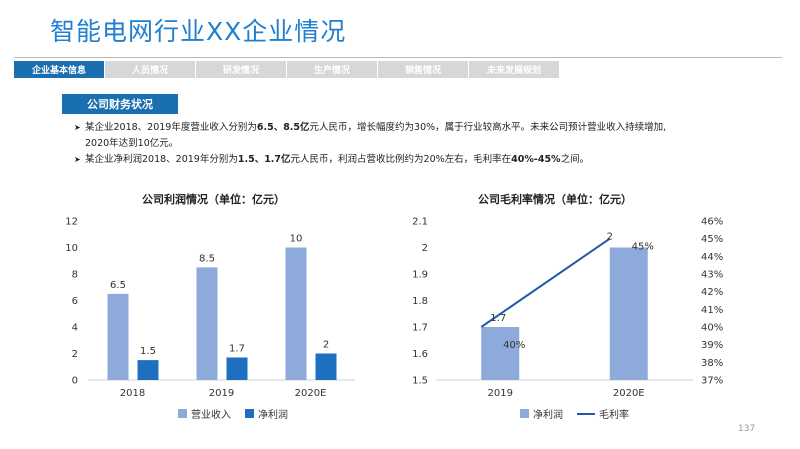 The width and height of the screenshot is (800, 449). I want to click on line-gross-margin, so click(545, 282).